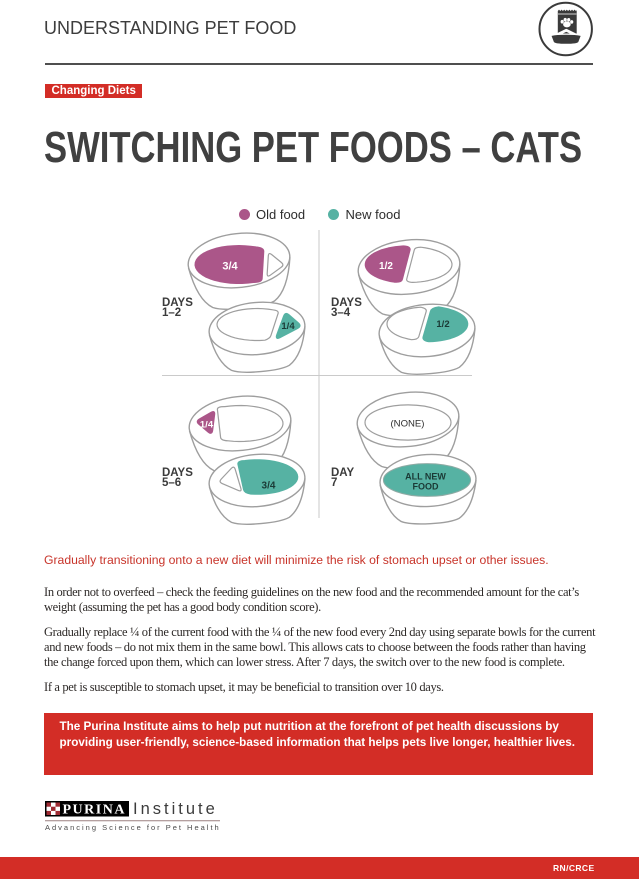  What do you see at coordinates (408, 424) in the screenshot?
I see `svg-text: (NONE)` at bounding box center [408, 424].